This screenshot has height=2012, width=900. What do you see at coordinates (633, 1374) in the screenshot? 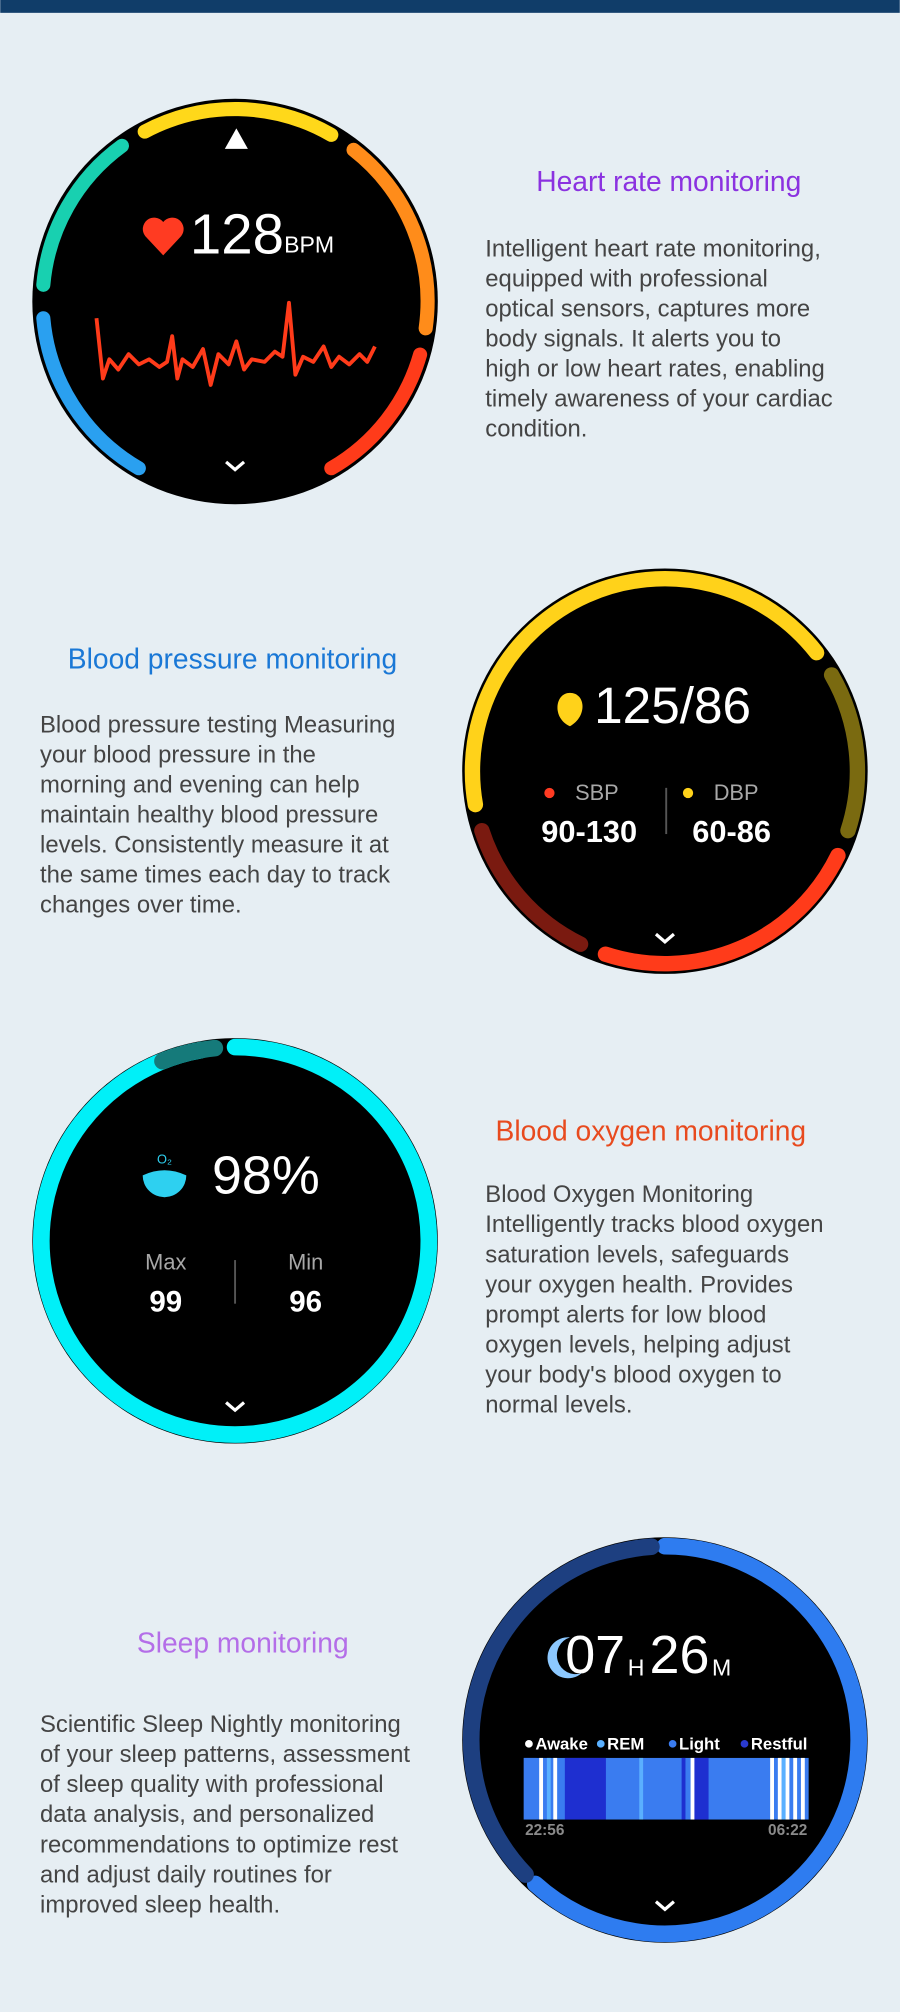
I see `description-line: your body's blood oxygen to` at bounding box center [633, 1374].